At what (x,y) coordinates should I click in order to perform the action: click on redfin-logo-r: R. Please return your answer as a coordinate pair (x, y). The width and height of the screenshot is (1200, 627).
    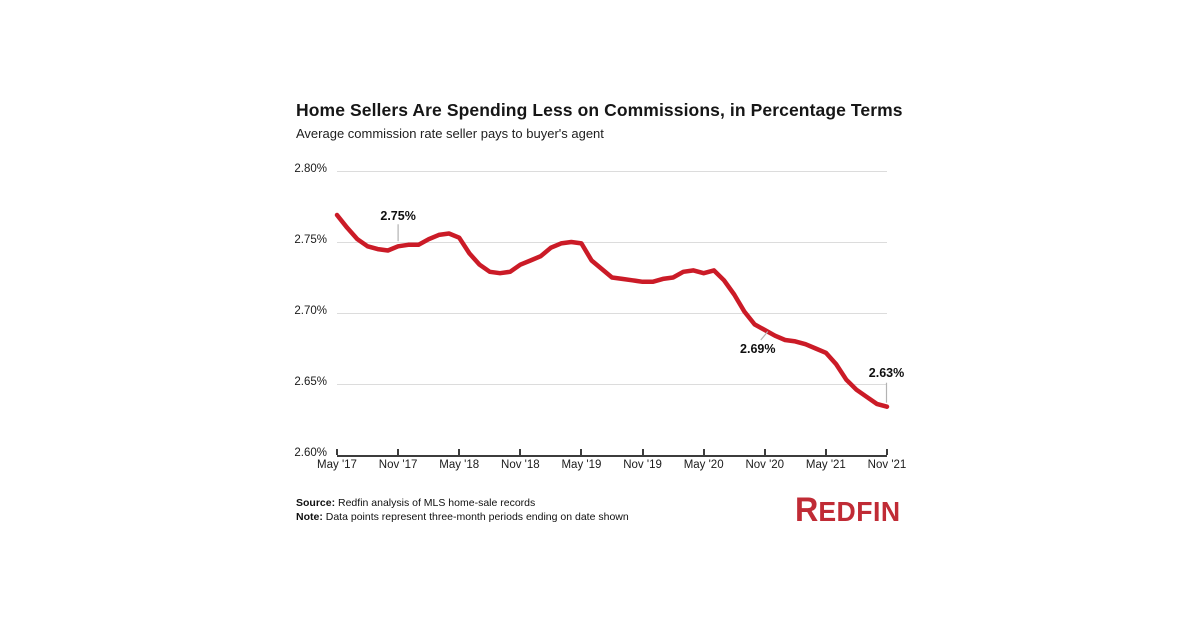
    Looking at the image, I should click on (807, 510).